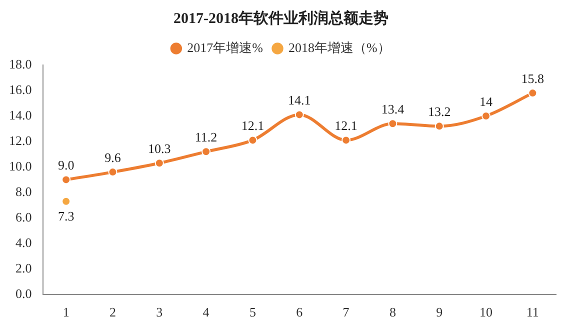 The height and width of the screenshot is (328, 578). I want to click on y-tick-label: 12.0, so click(20, 140).